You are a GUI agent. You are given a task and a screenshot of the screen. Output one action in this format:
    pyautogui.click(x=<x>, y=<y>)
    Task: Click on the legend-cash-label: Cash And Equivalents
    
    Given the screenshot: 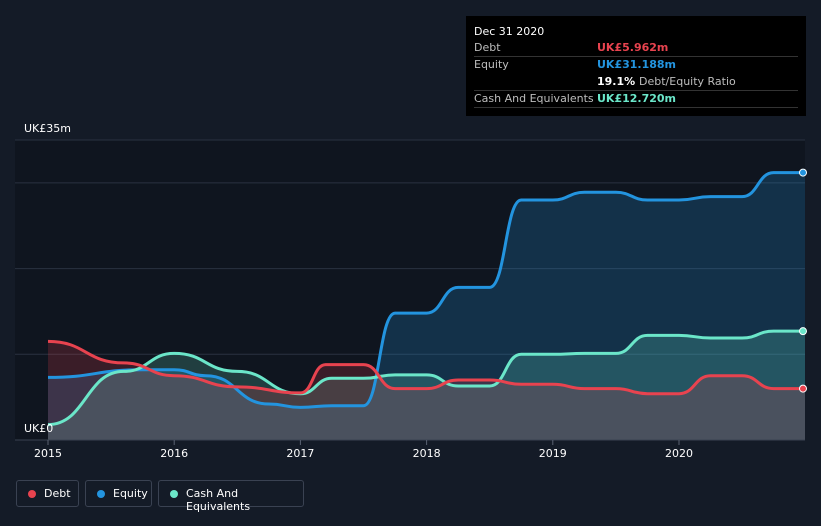 What is the action you would take?
    pyautogui.click(x=218, y=500)
    